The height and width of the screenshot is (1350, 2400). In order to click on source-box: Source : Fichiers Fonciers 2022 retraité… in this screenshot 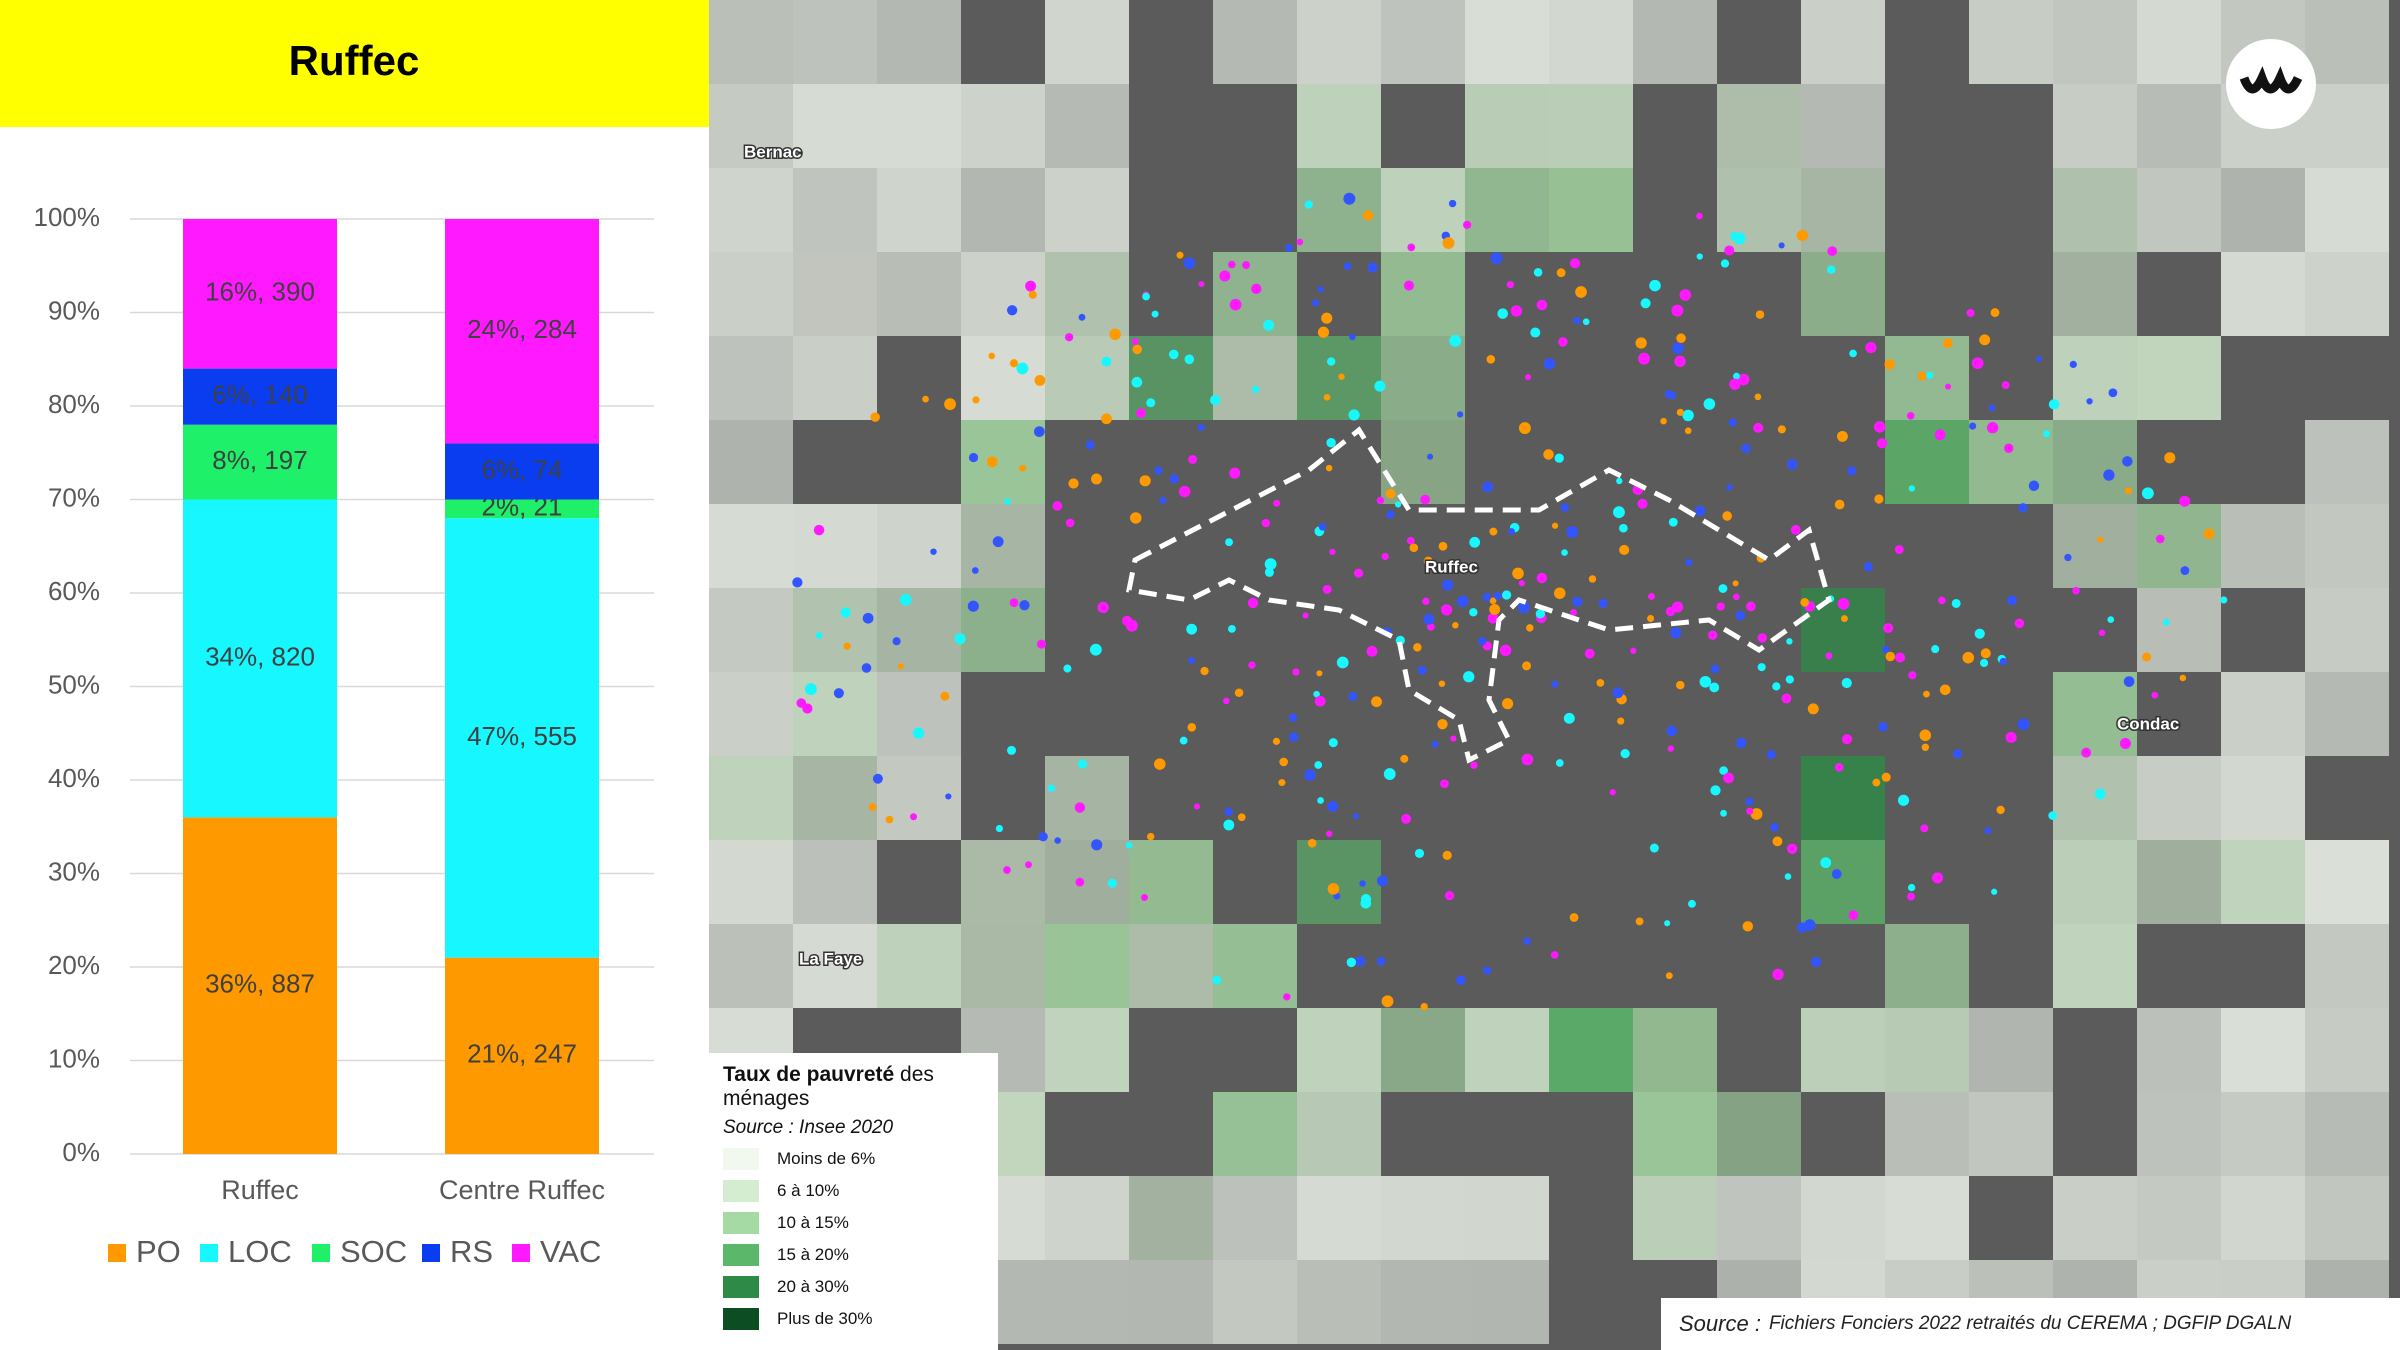, I will do `click(2030, 1324)`.